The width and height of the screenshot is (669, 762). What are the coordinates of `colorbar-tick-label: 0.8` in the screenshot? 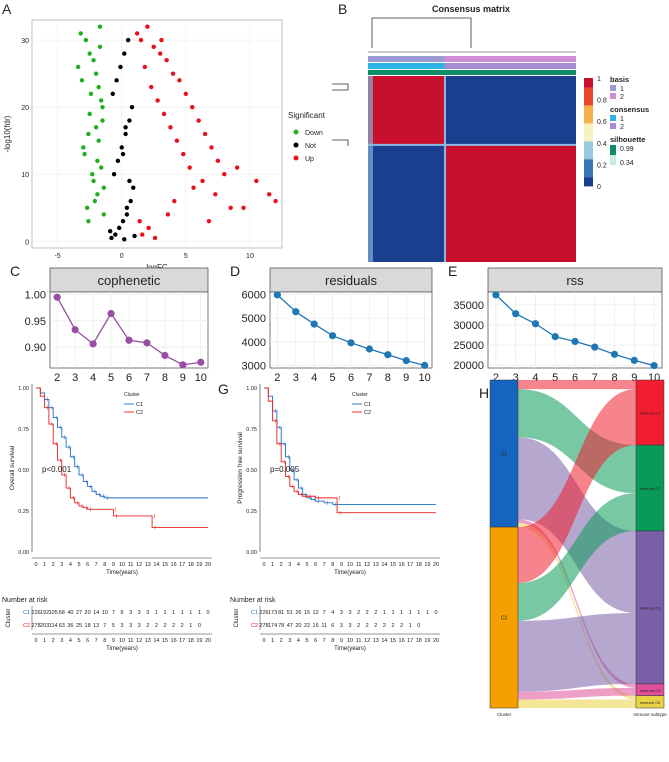 It's located at (602, 101).